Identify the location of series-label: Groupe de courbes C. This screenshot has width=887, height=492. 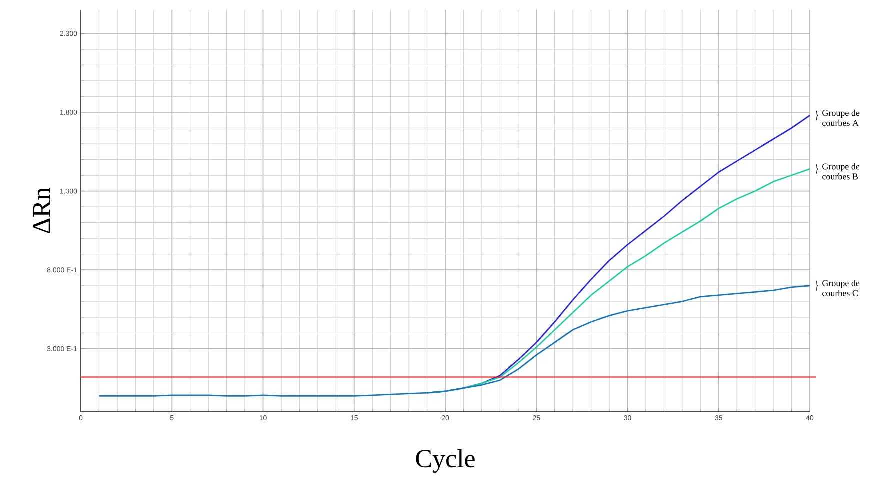
(841, 288).